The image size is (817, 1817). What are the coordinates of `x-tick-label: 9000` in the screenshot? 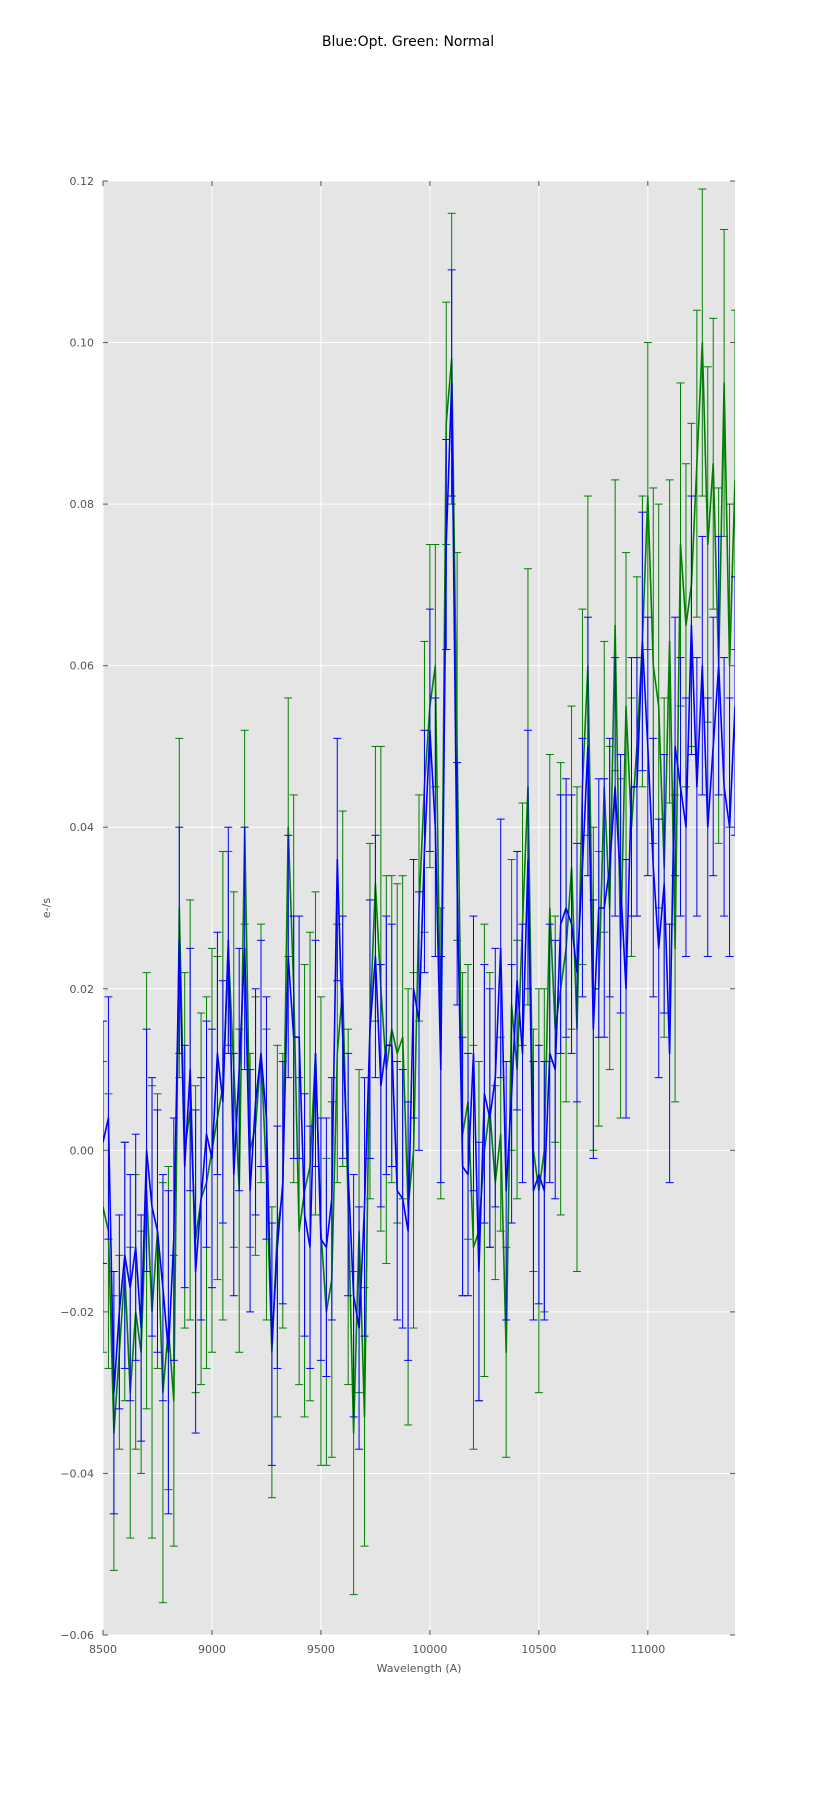 It's located at (212, 1649).